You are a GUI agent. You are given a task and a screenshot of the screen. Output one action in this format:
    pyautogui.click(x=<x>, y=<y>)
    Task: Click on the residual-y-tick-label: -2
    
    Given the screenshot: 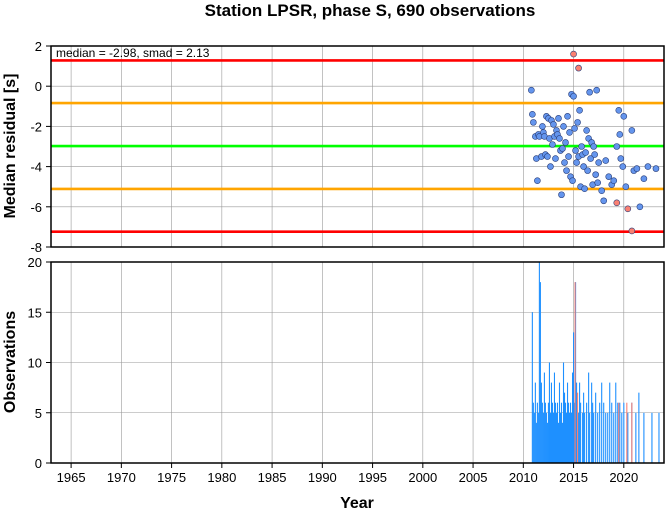 What is the action you would take?
    pyautogui.click(x=36, y=126)
    